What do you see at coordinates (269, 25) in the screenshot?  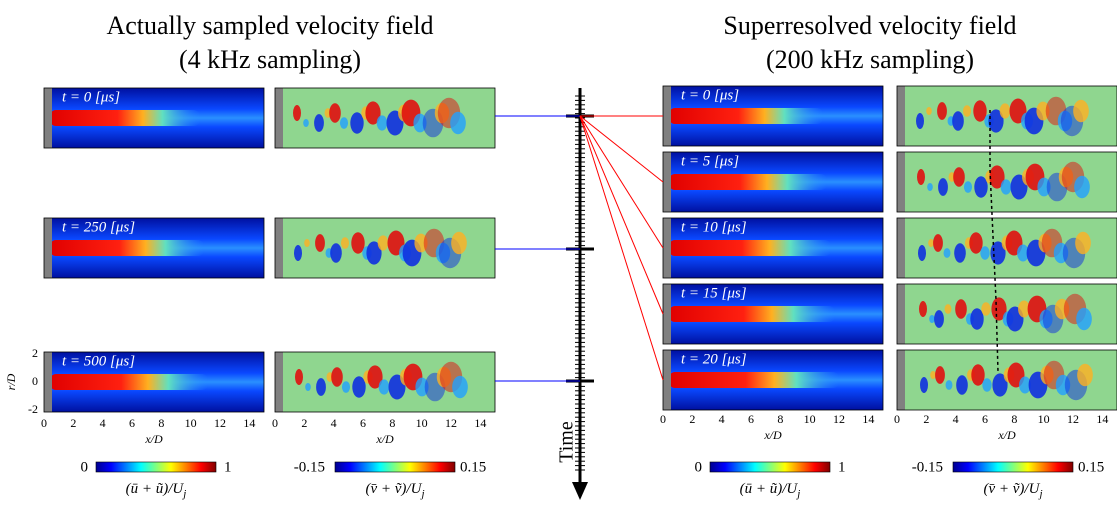 I see `title-line: Actually sampled velocity field` at bounding box center [269, 25].